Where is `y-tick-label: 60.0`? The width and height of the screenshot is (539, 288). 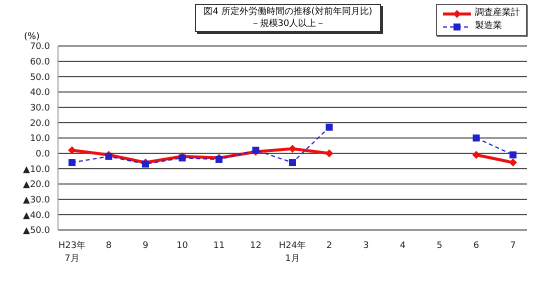 y-tick-label: 60.0 is located at coordinates (40, 63).